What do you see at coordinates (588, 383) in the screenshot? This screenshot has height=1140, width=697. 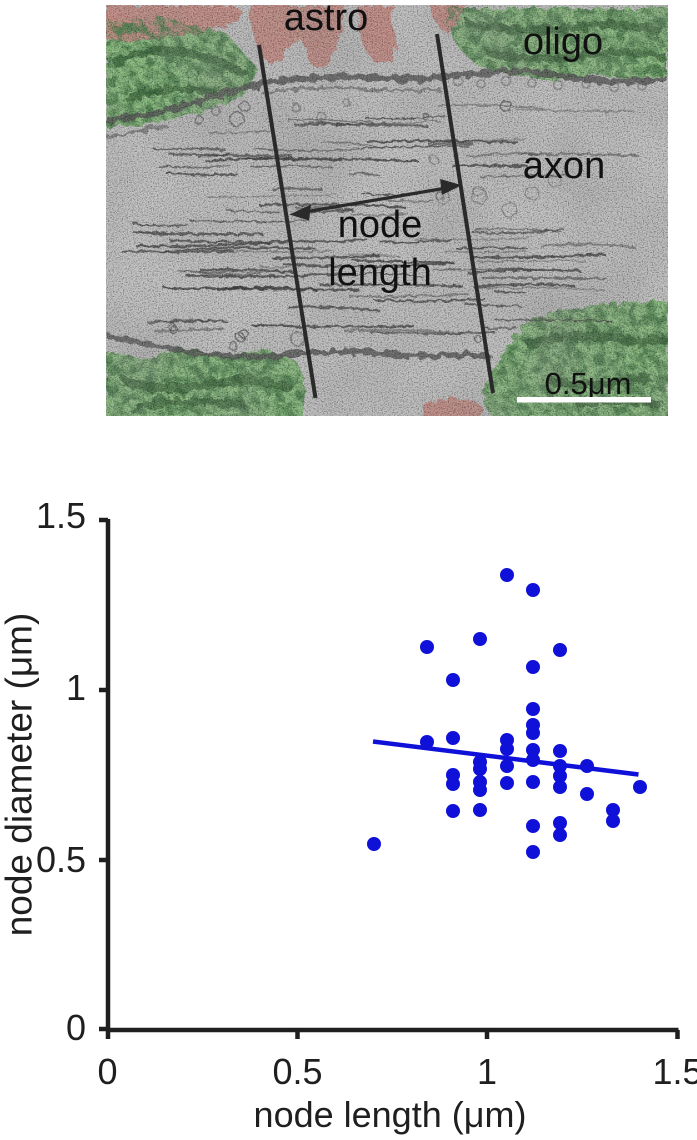 I see `svg-text: 0.5μm` at bounding box center [588, 383].